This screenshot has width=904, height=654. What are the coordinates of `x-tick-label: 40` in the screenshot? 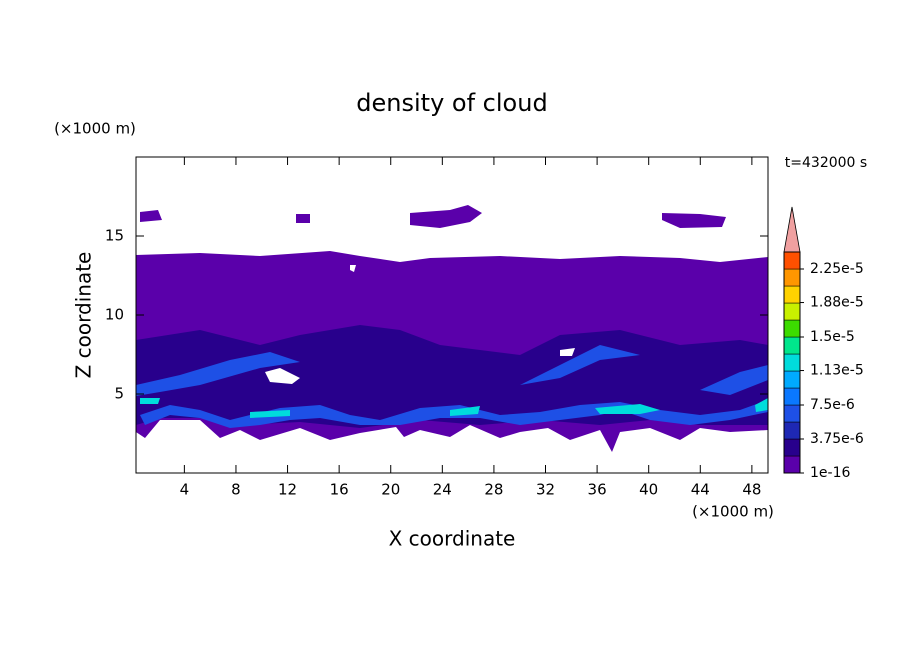 It's located at (648, 490).